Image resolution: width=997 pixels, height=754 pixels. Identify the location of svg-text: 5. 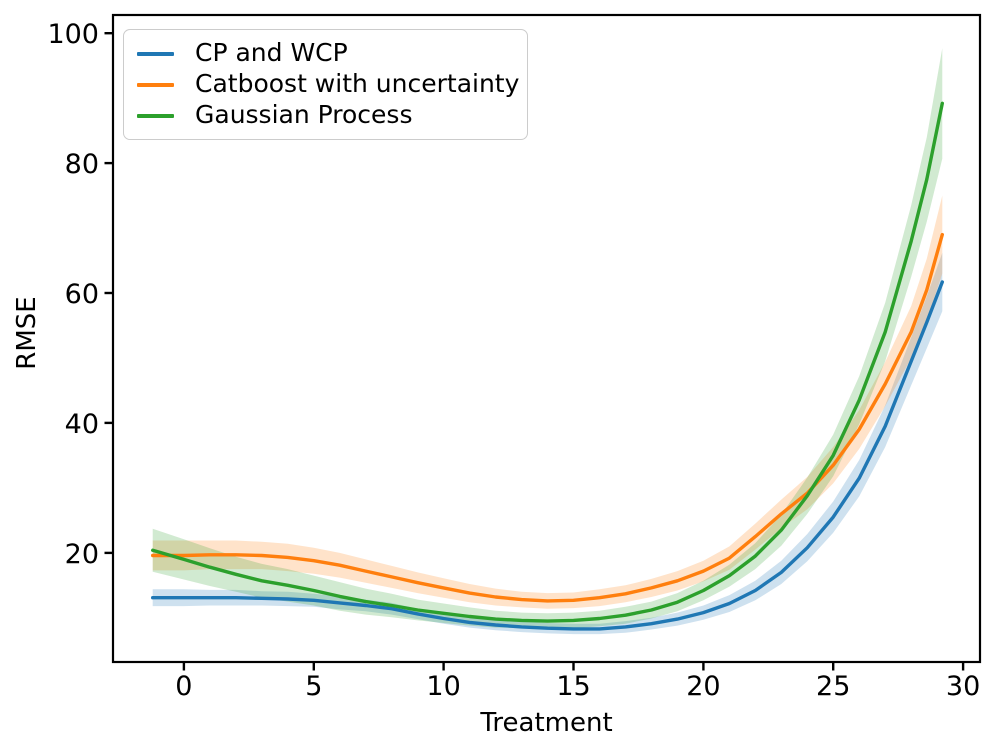
(313, 686).